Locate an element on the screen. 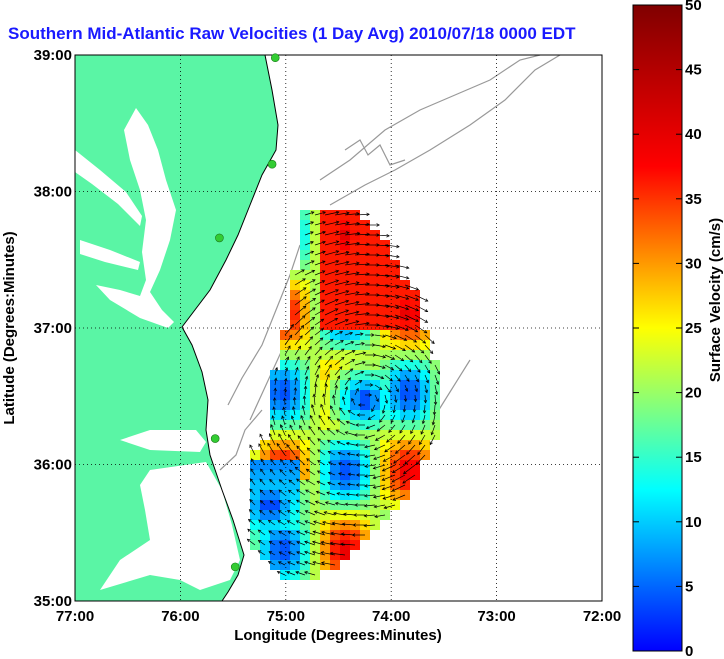 Image resolution: width=724 pixels, height=659 pixels. colorbar-tick-label: 0 is located at coordinates (689, 651).